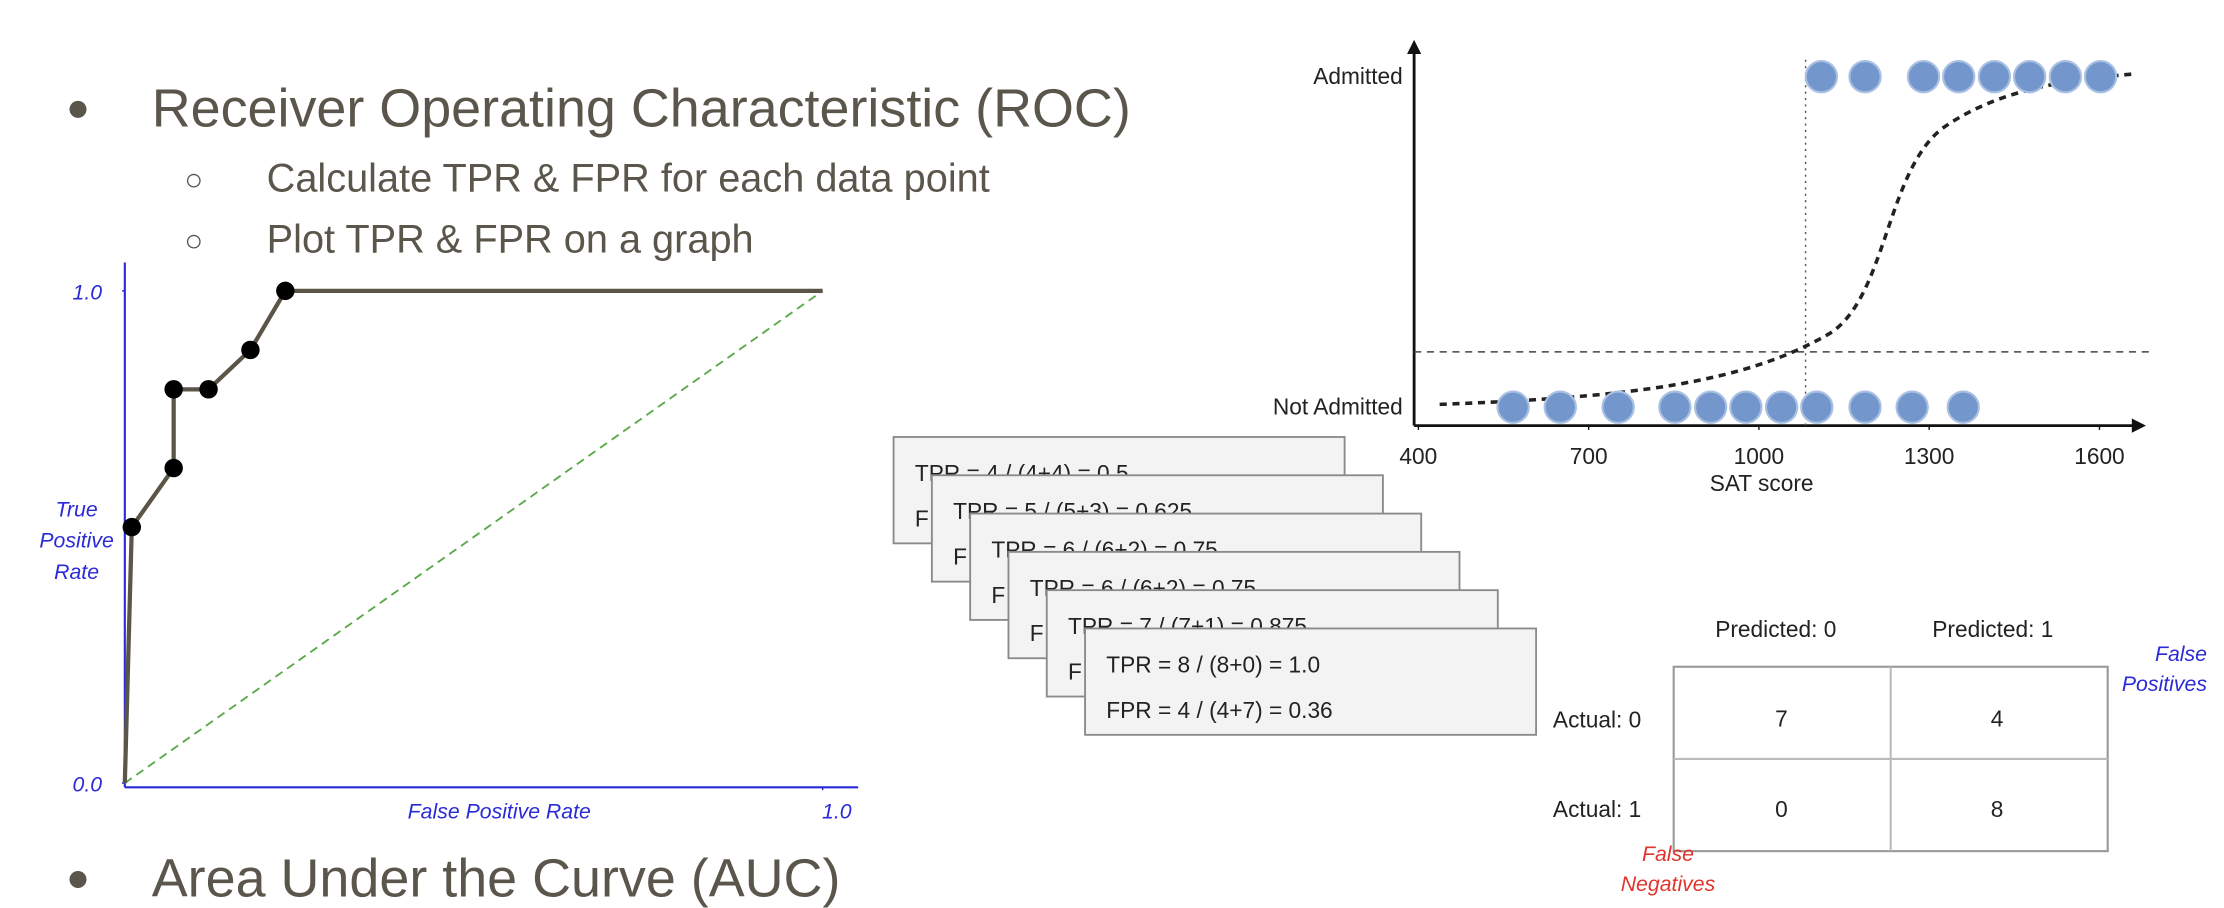 The image size is (2224, 908). What do you see at coordinates (88, 292) in the screenshot?
I see `roc-y-tick-label: 1.0` at bounding box center [88, 292].